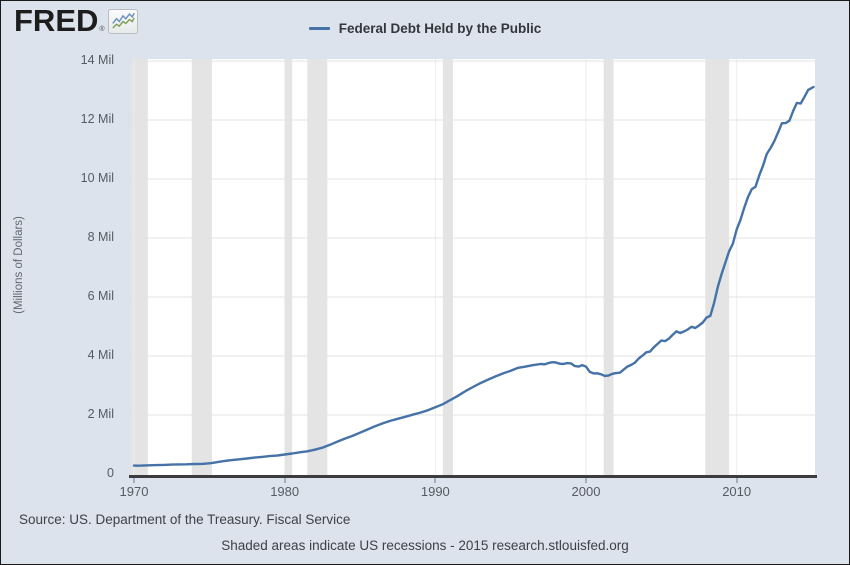  I want to click on x-axis-line, so click(473, 476).